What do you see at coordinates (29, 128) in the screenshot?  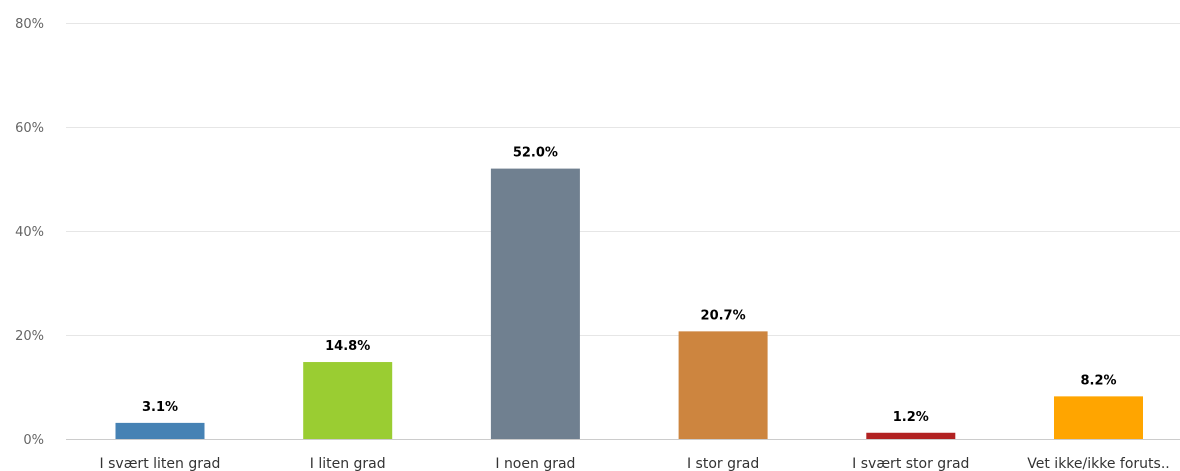 I see `y-tick-label: 60%` at bounding box center [29, 128].